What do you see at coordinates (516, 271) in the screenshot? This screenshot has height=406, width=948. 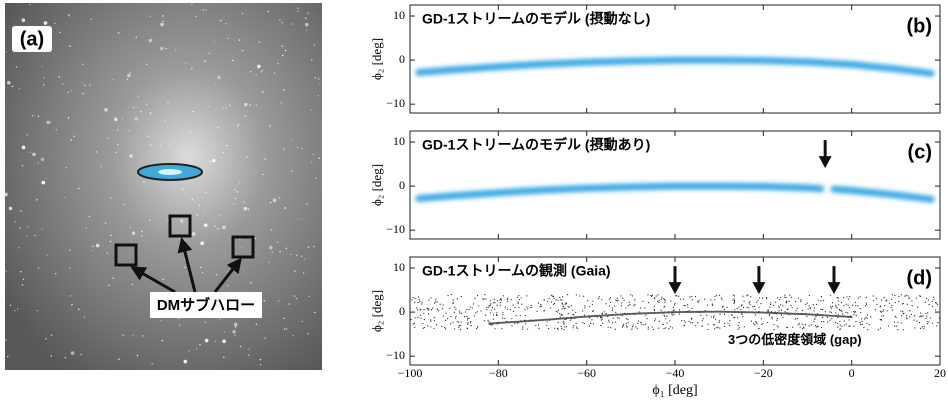 I see `chart-title: GD-1ストリームの観測 (Gaia)` at bounding box center [516, 271].